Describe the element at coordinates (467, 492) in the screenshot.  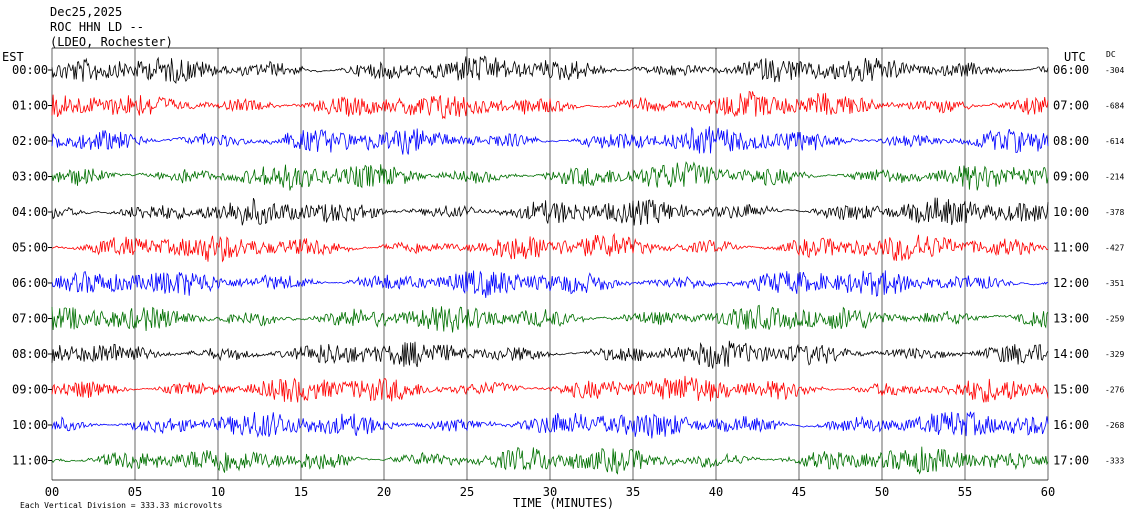
I see `x-tick-25: 25` at that location.